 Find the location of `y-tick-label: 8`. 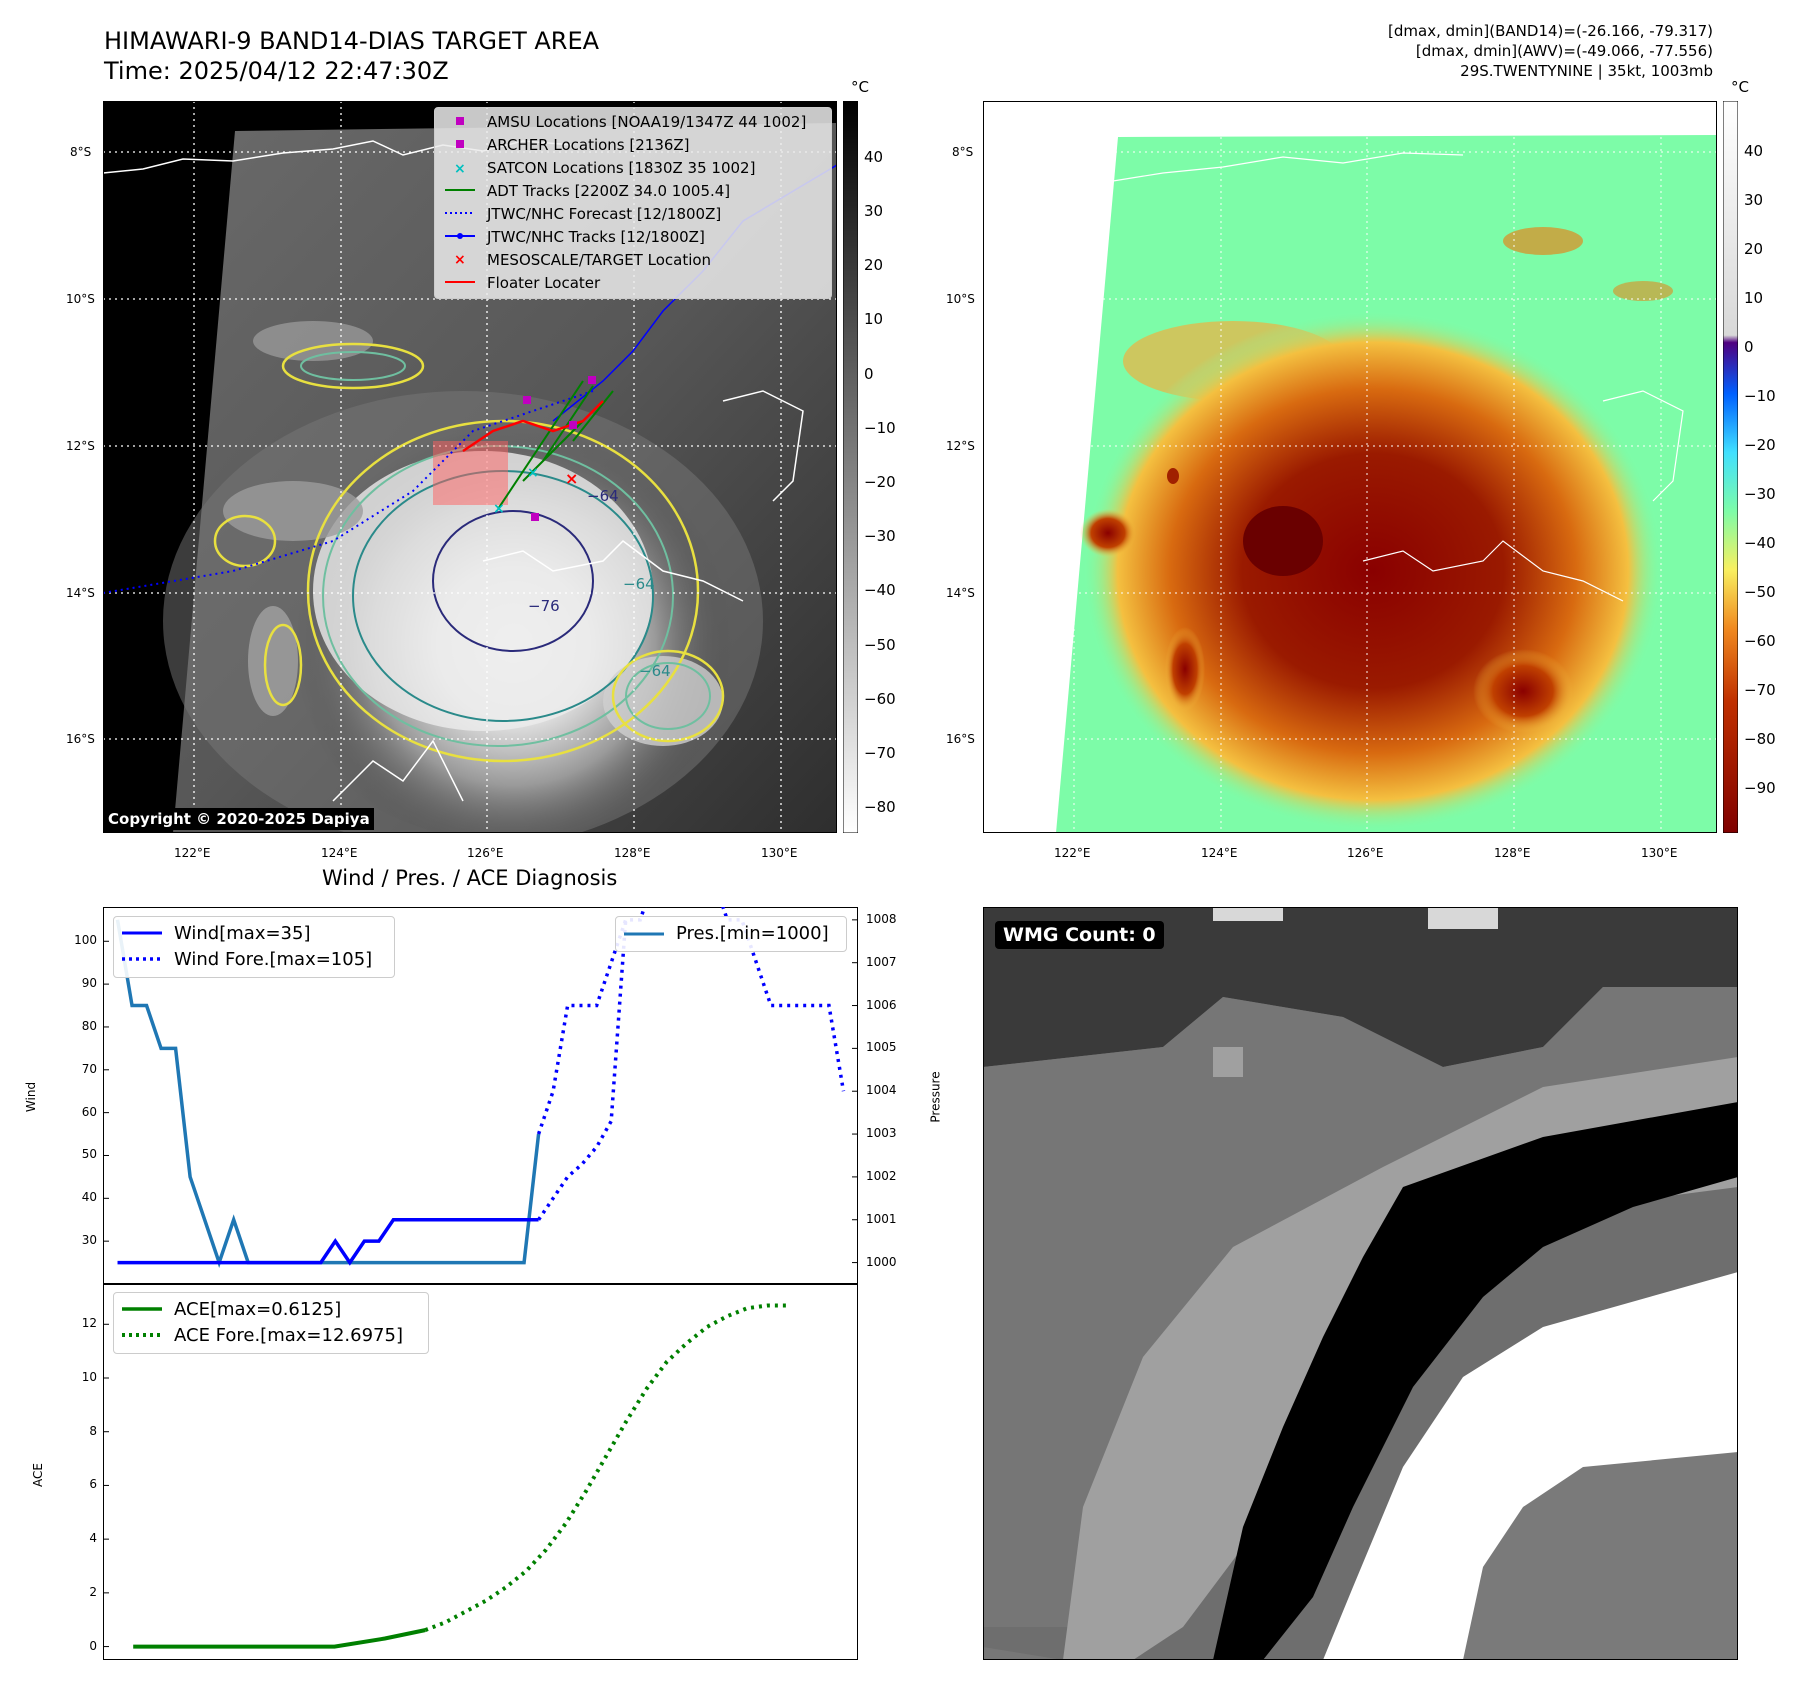

y-tick-label: 8 is located at coordinates (93, 1430).